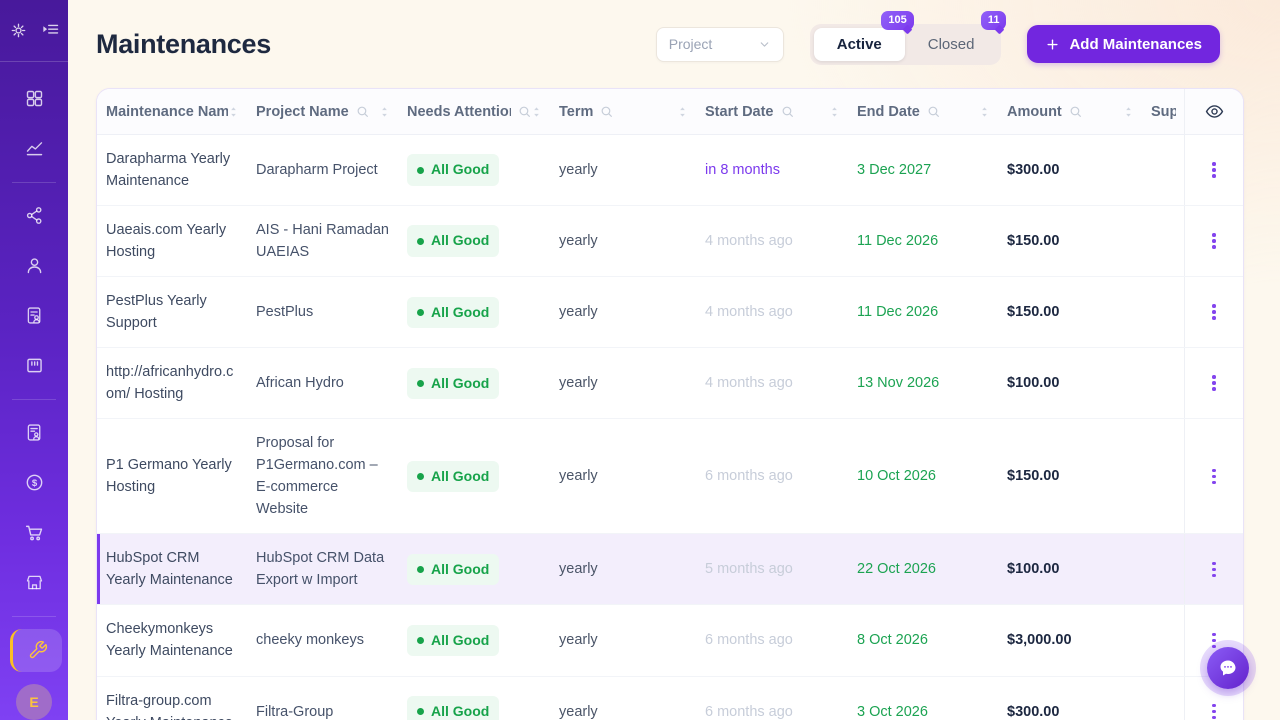 This screenshot has height=720, width=1280. What do you see at coordinates (420, 241) in the screenshot?
I see `status-dot-icon` at bounding box center [420, 241].